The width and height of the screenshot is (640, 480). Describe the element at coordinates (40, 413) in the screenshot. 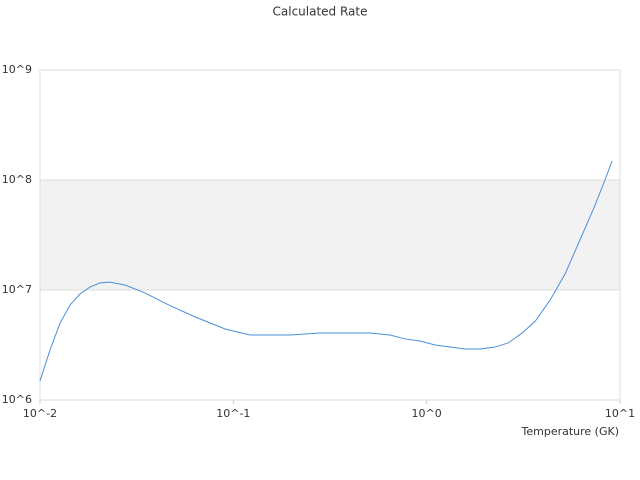

I see `x-tick-label: 10^-2` at that location.